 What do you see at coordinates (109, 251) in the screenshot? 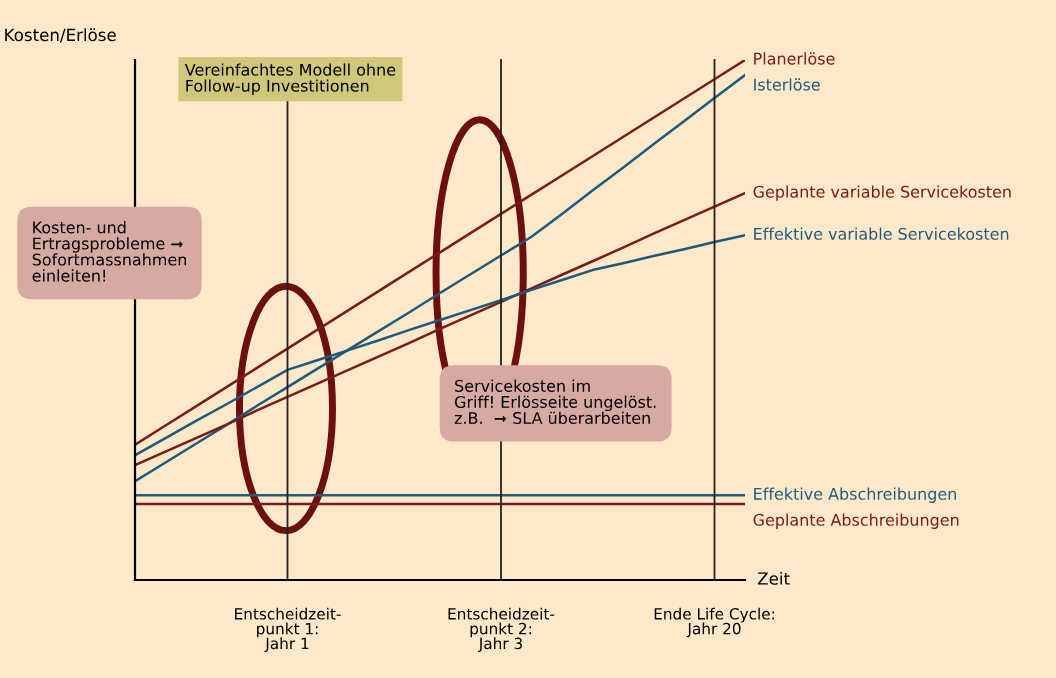
I see `annotation: Kosten- und Ertragsprobleme ➞ Sofortmassnahmen einleiten!` at bounding box center [109, 251].